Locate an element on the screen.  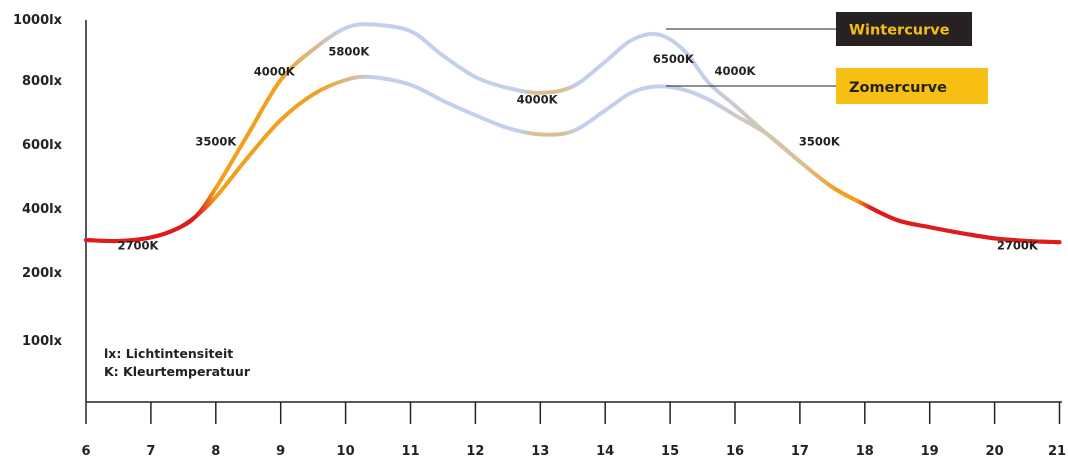
y-tick-label: 600lx is located at coordinates (42, 145).